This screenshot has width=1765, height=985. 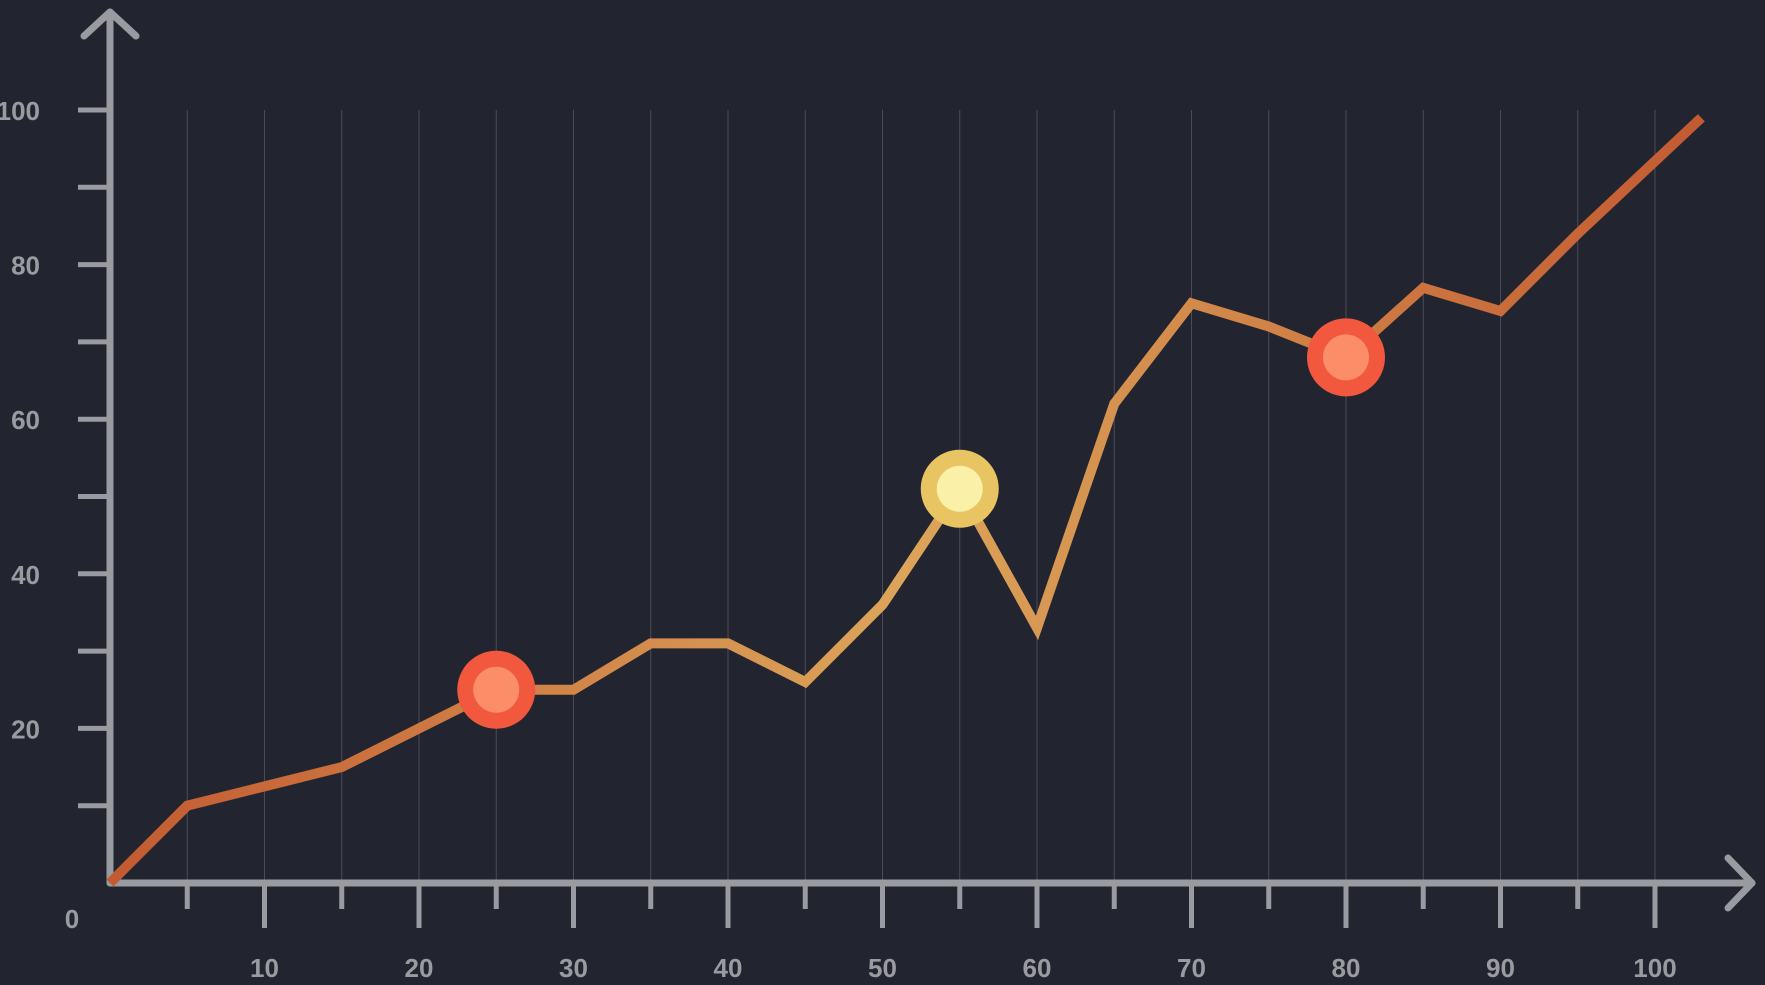 I want to click on x-tick-label-70: 70, so click(x=1191, y=966).